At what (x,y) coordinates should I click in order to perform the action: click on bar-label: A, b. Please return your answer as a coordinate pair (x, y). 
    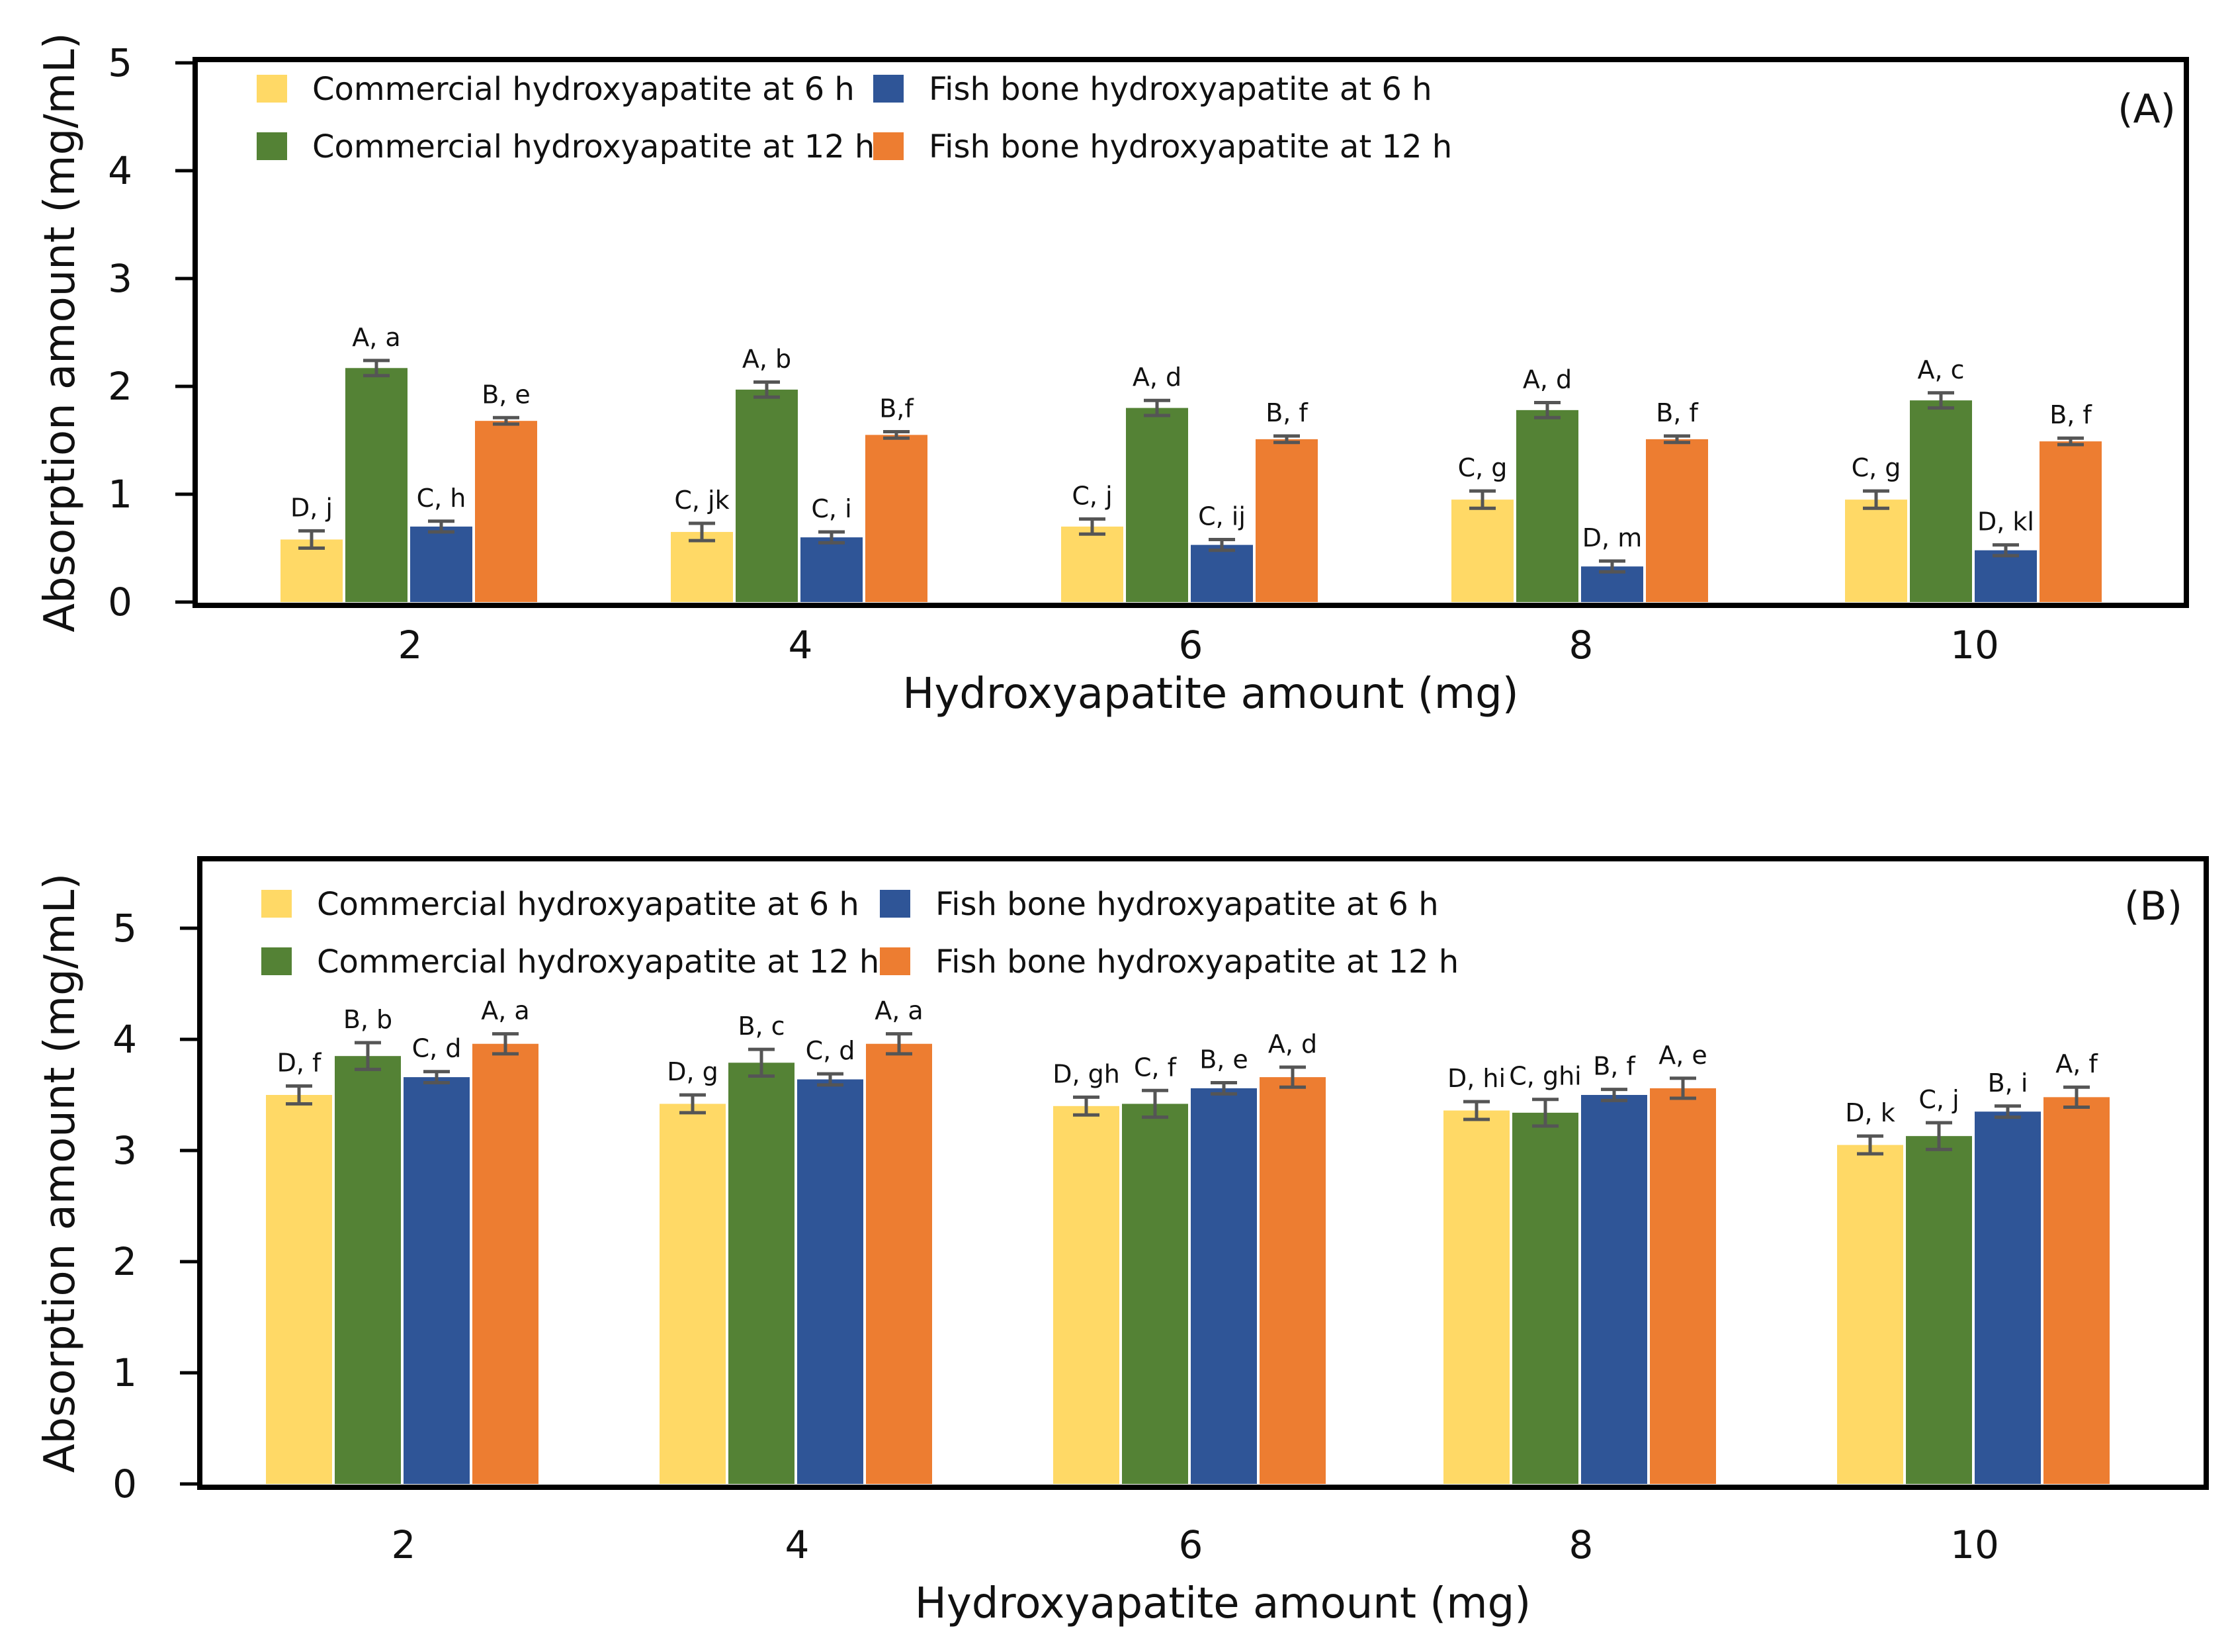
    Looking at the image, I should click on (766, 358).